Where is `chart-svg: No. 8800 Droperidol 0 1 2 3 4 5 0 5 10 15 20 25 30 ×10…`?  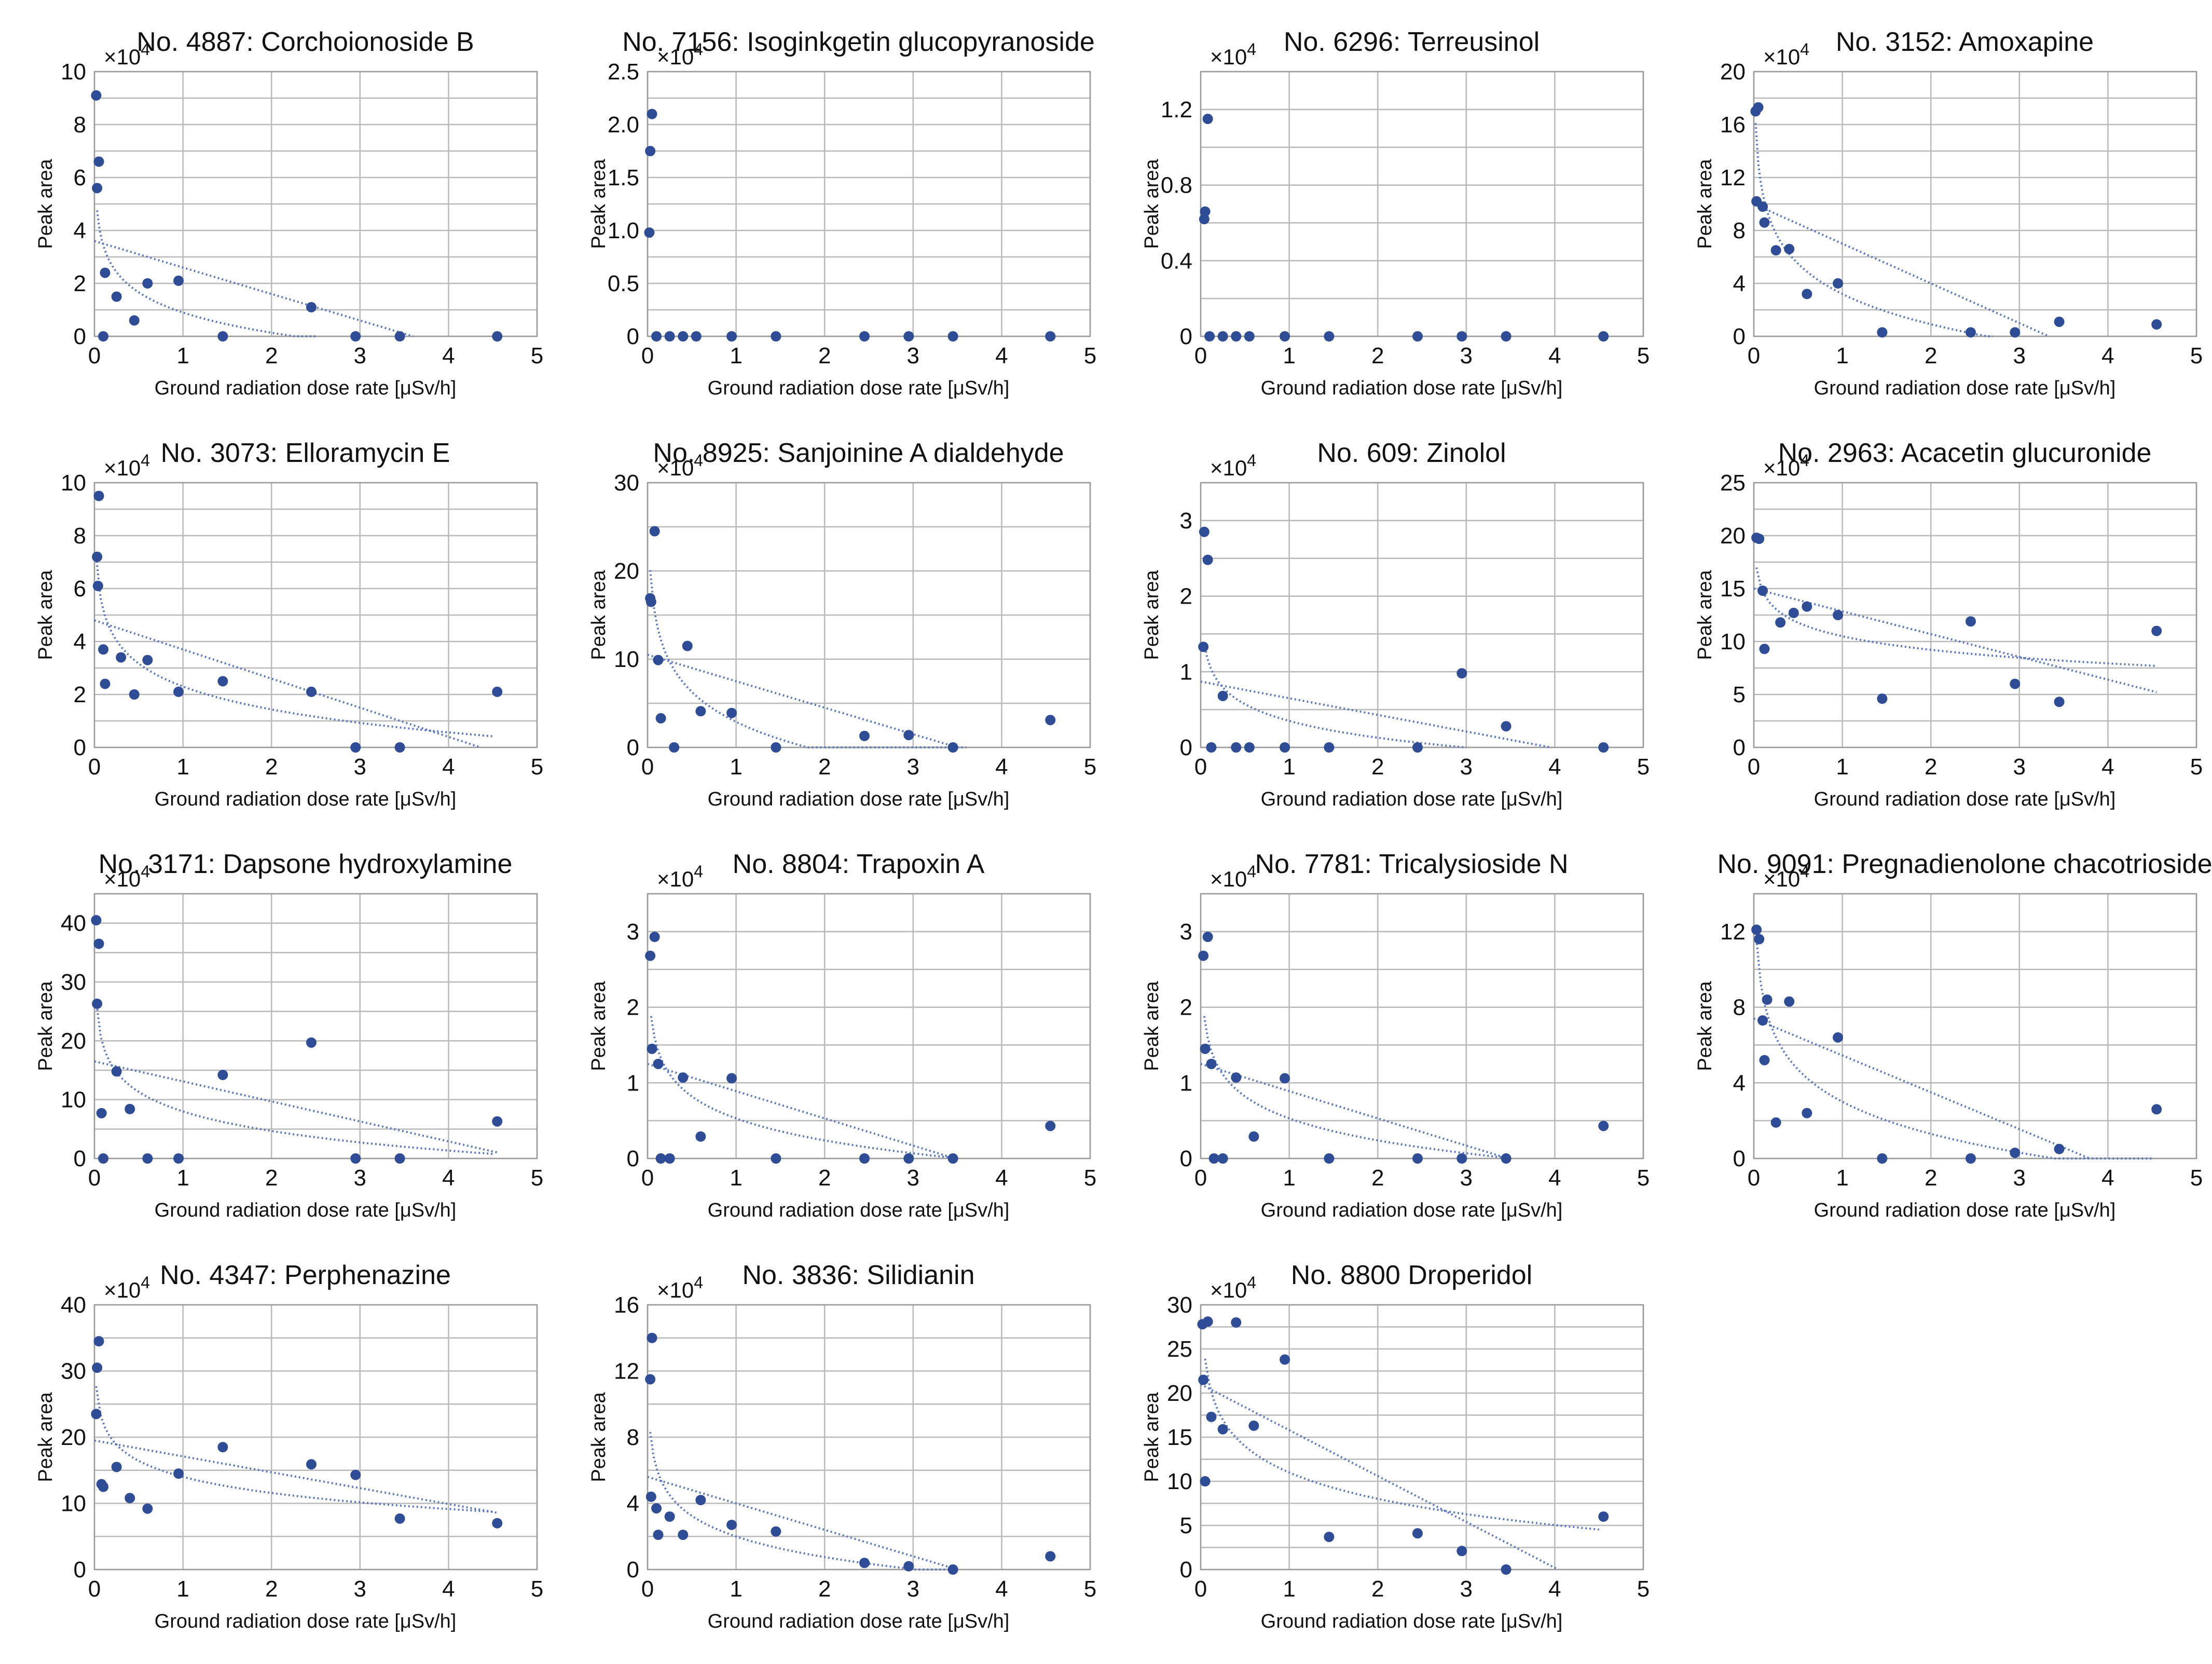 chart-svg: No. 8800 Droperidol 0 1 2 3 4 5 0 5 10 15 20 25 30 ×10… is located at coordinates (1395, 1446).